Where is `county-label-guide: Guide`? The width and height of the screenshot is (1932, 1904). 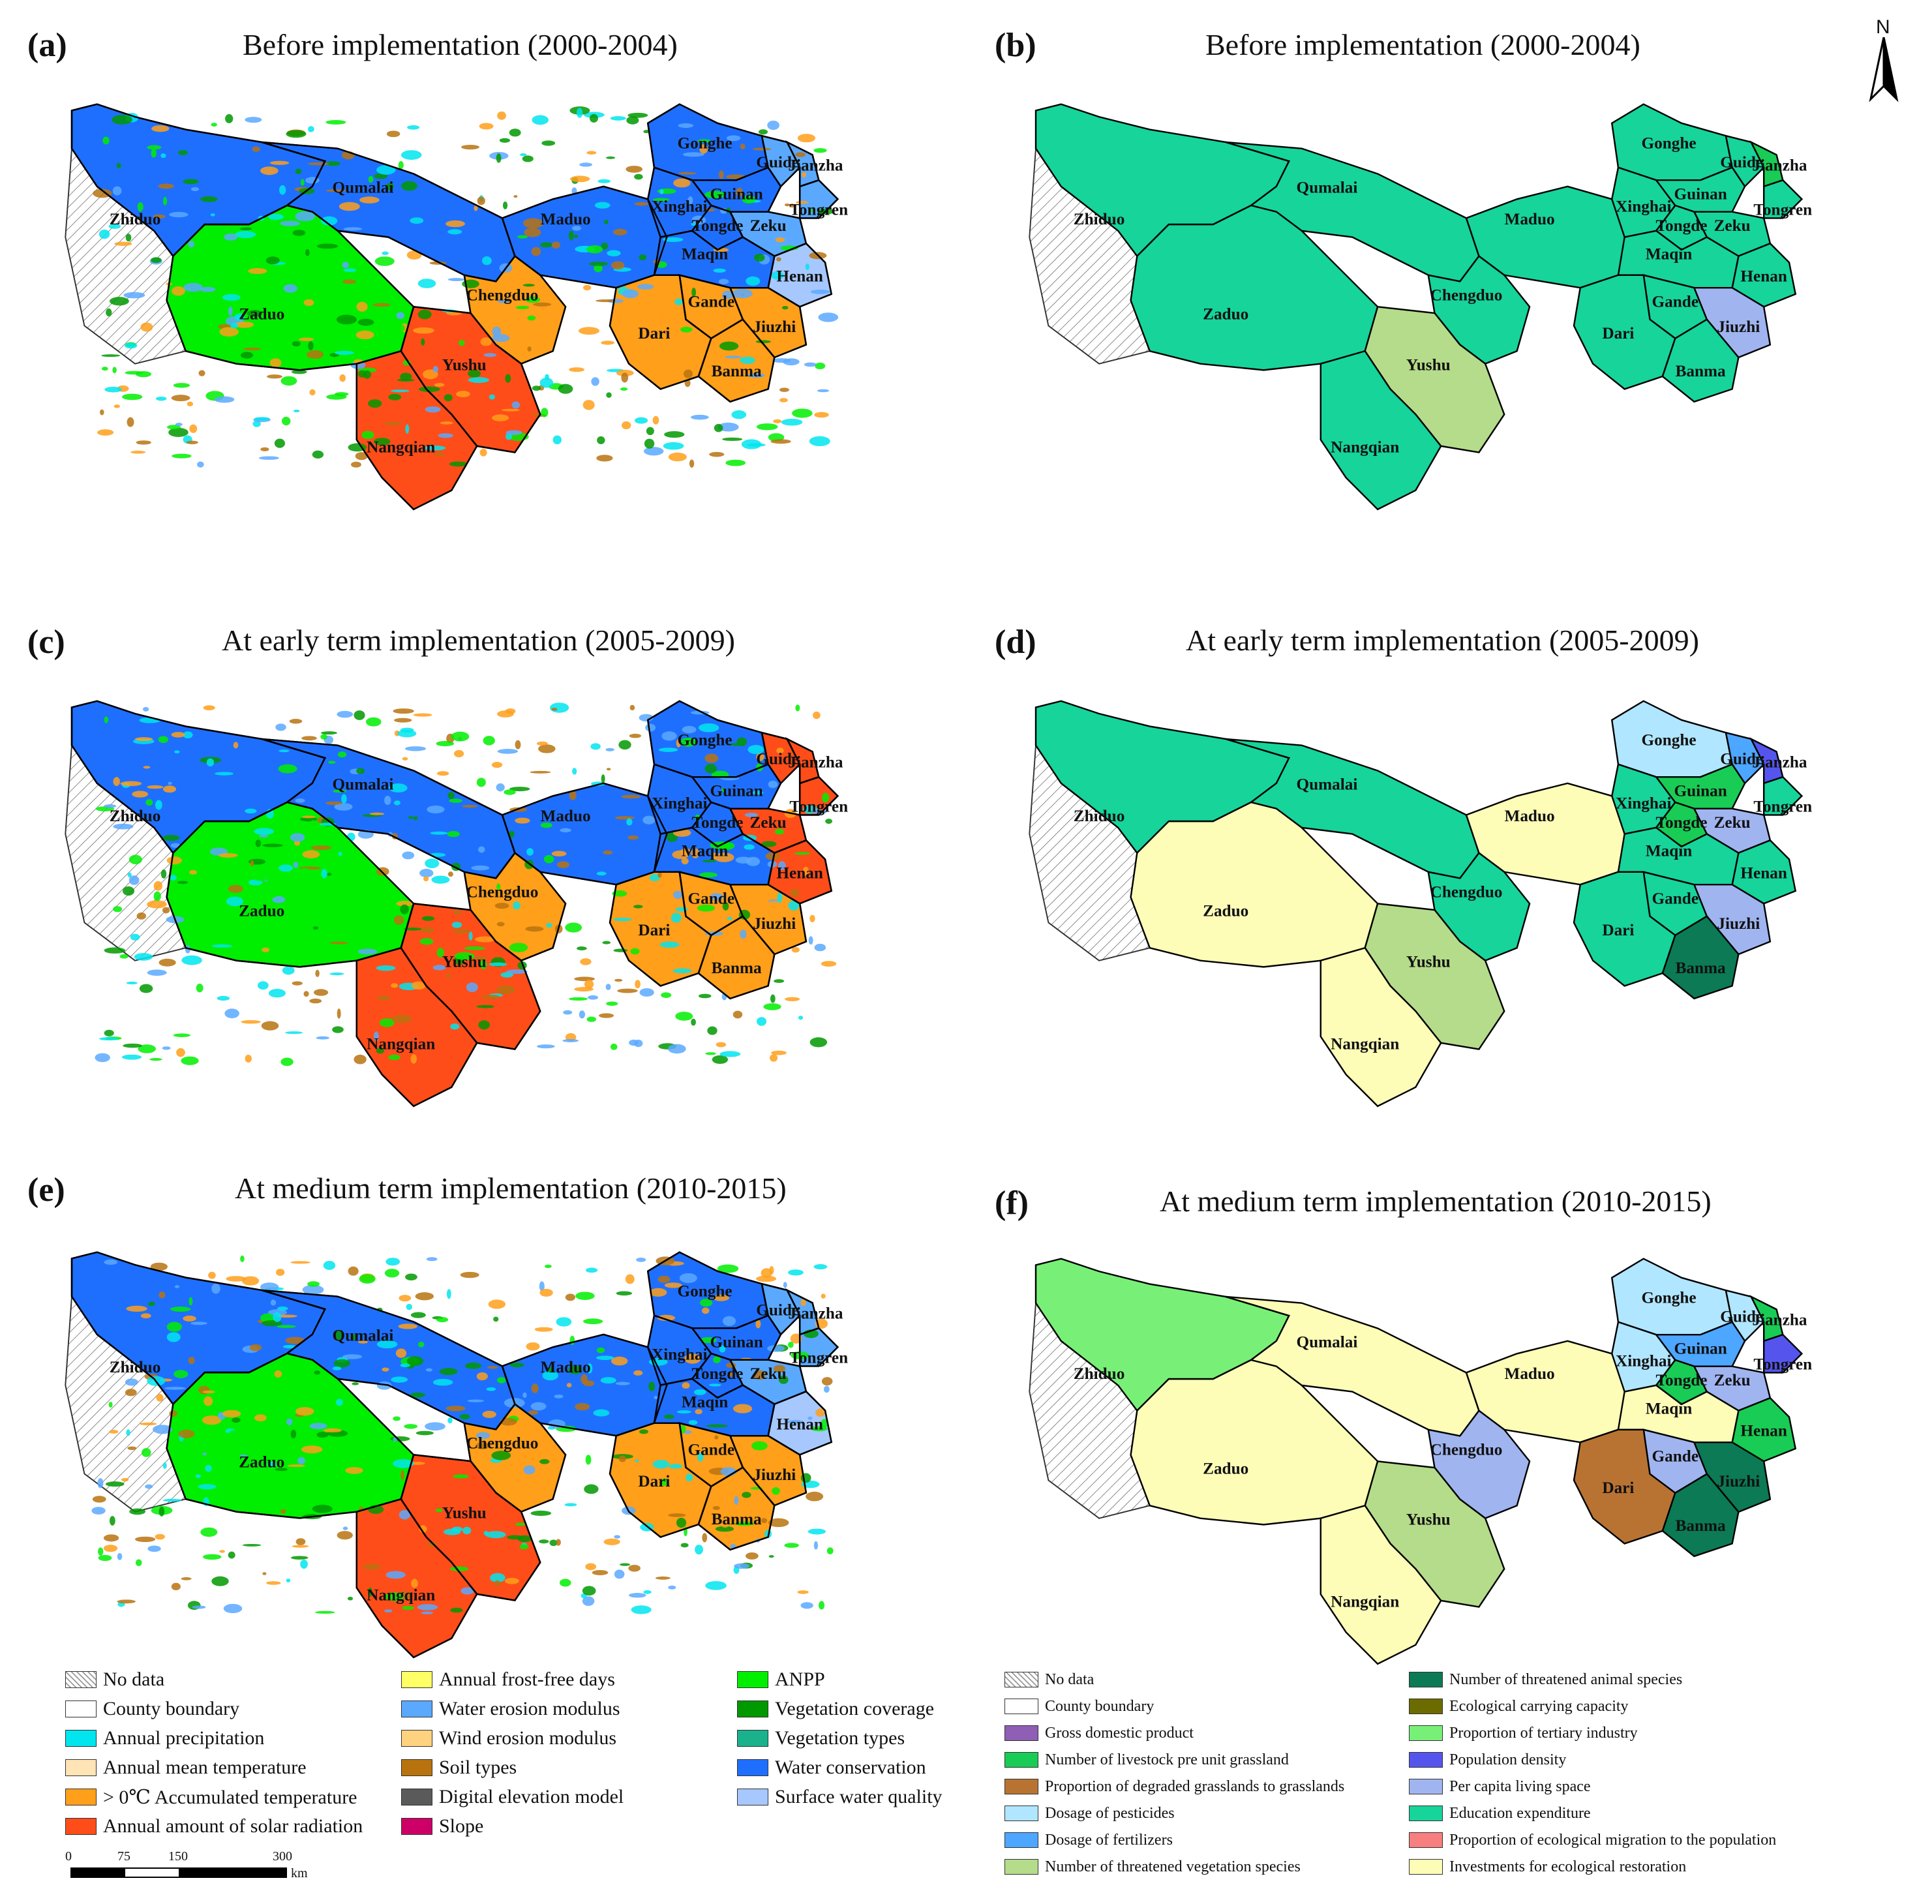 county-label-guide: Guide is located at coordinates (778, 760).